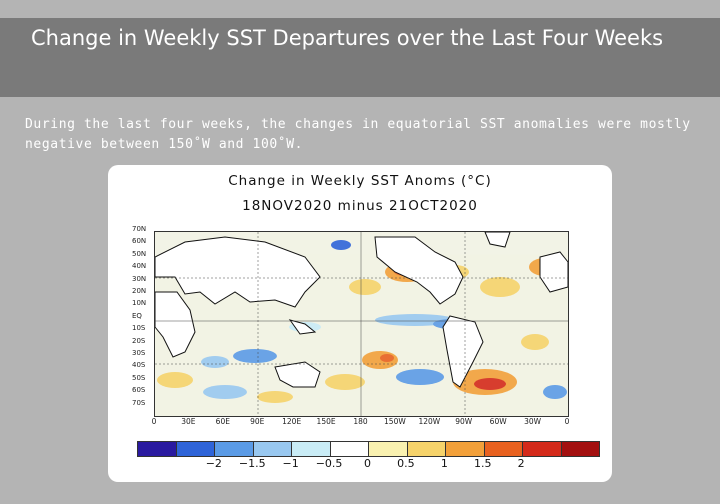  What do you see at coordinates (360, 181) in the screenshot?
I see `figure-title: Change in Weekly SST Anoms (°C)` at bounding box center [360, 181].